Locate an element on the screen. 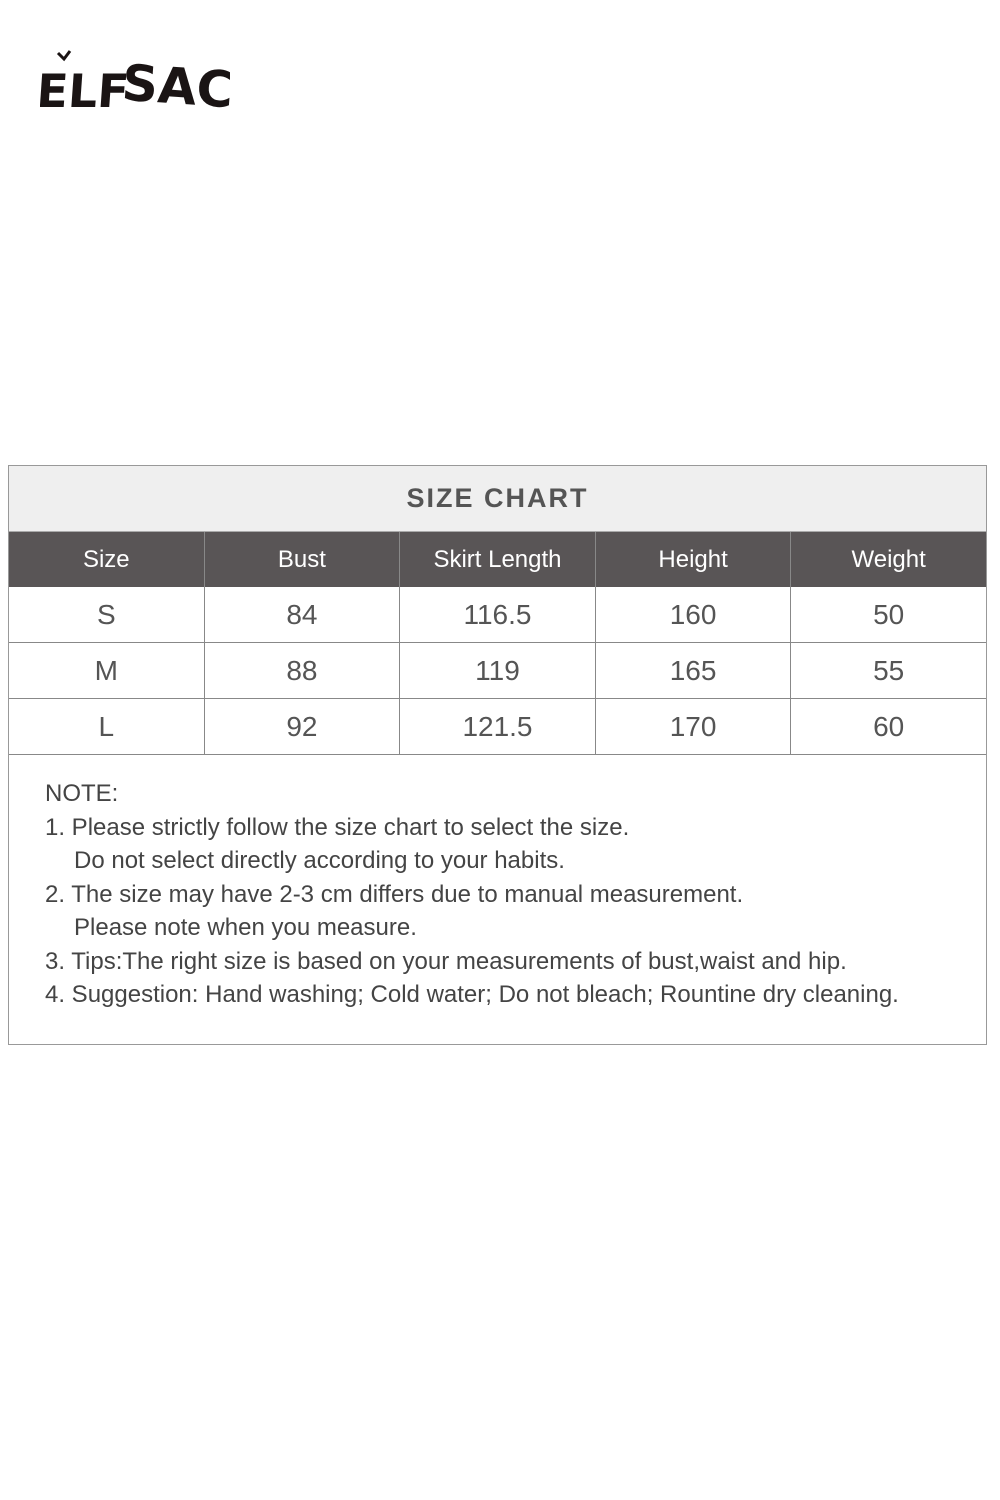 This screenshot has width=1000, height=1500. table-cell: L is located at coordinates (107, 726).